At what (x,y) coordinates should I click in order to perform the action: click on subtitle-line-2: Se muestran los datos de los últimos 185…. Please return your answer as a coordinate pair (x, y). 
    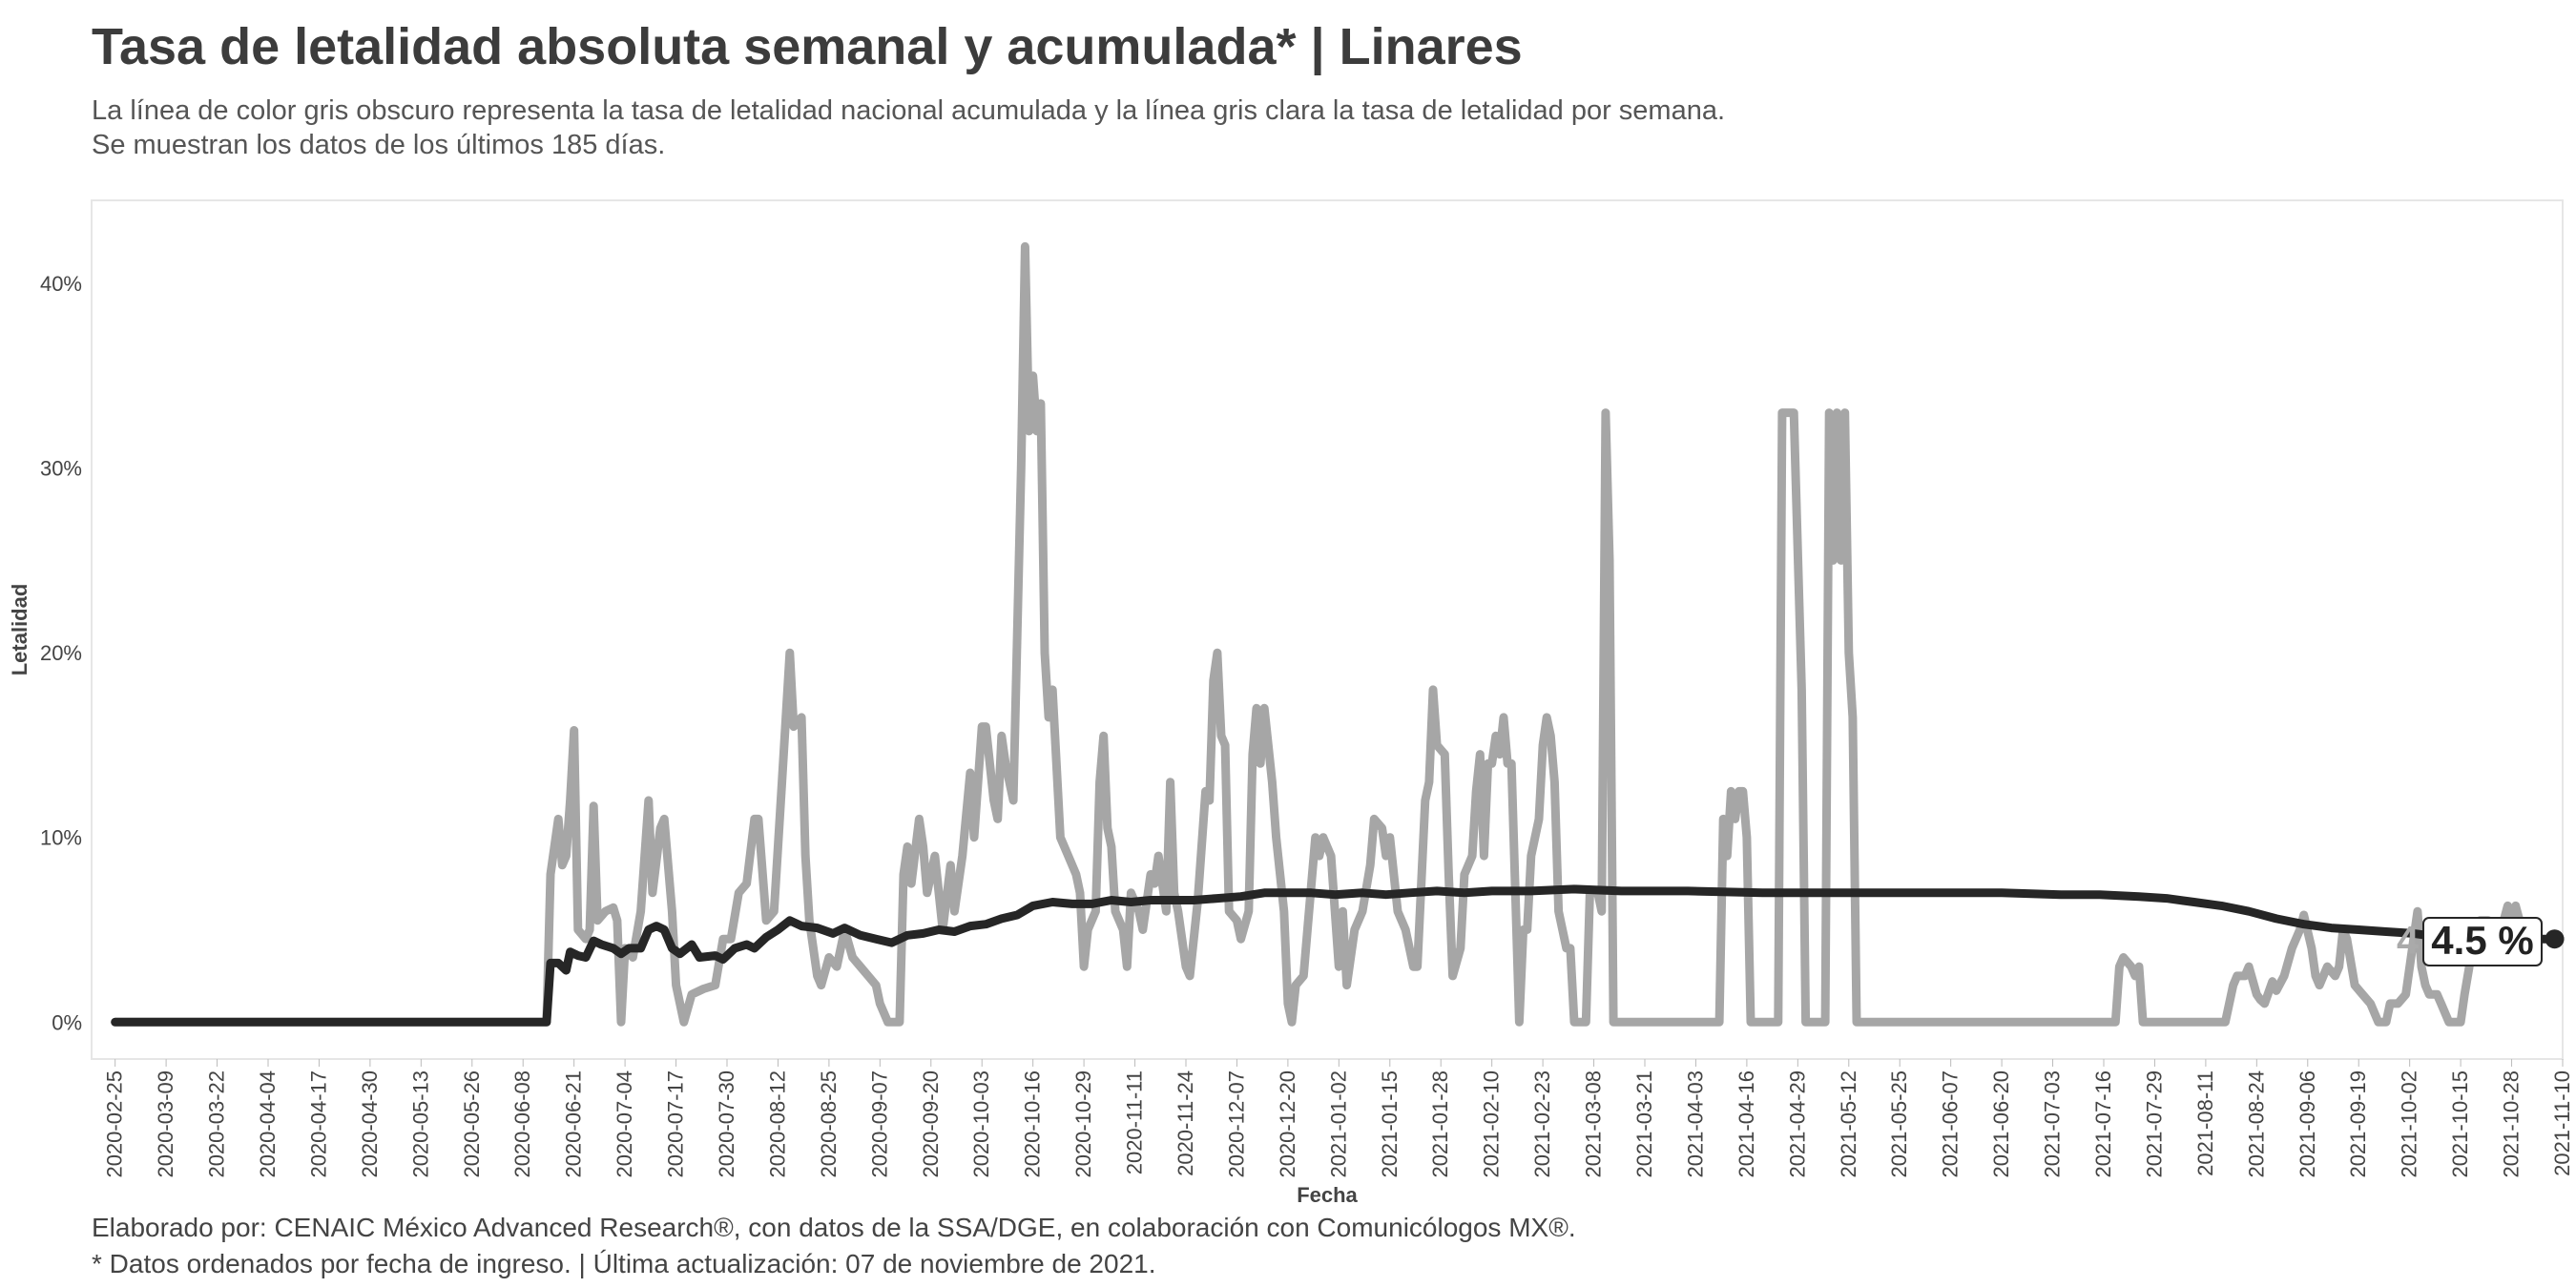
    Looking at the image, I should click on (379, 145).